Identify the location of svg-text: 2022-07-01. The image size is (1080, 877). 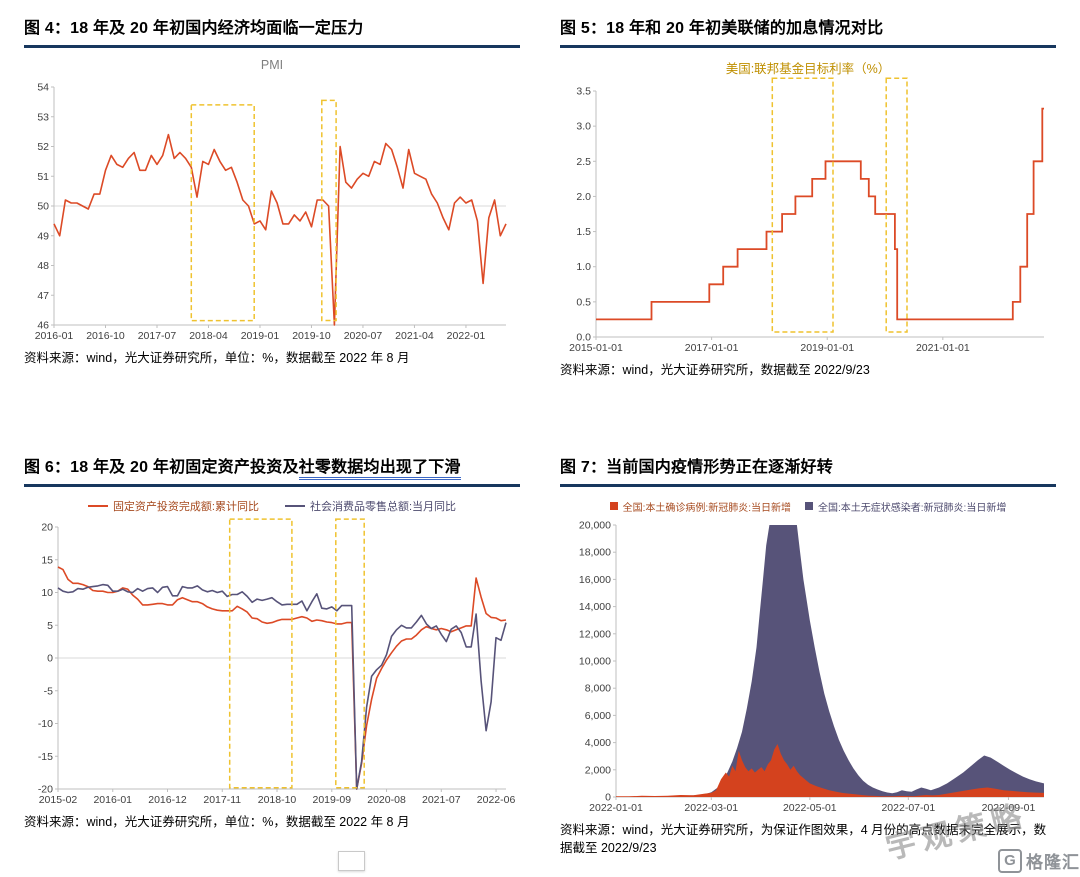
(908, 808).